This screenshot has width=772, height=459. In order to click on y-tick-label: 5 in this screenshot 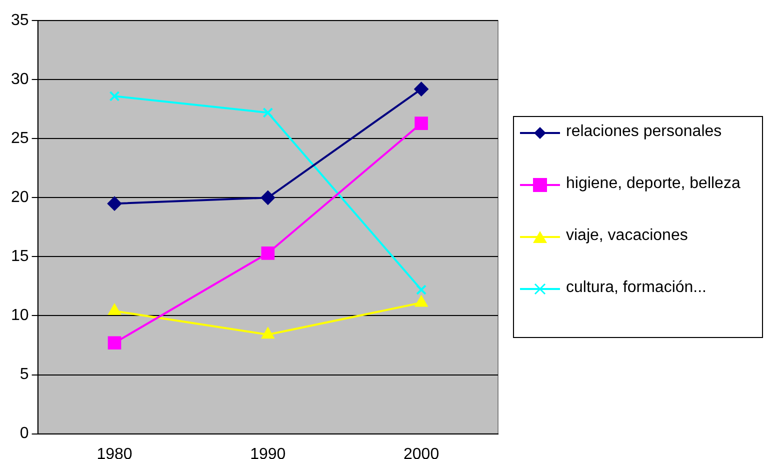, I will do `click(24, 375)`.